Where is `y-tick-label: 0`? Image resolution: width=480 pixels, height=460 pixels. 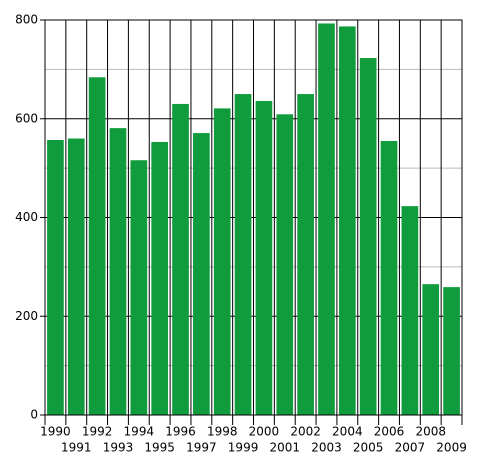 y-tick-label: 0 is located at coordinates (34, 415).